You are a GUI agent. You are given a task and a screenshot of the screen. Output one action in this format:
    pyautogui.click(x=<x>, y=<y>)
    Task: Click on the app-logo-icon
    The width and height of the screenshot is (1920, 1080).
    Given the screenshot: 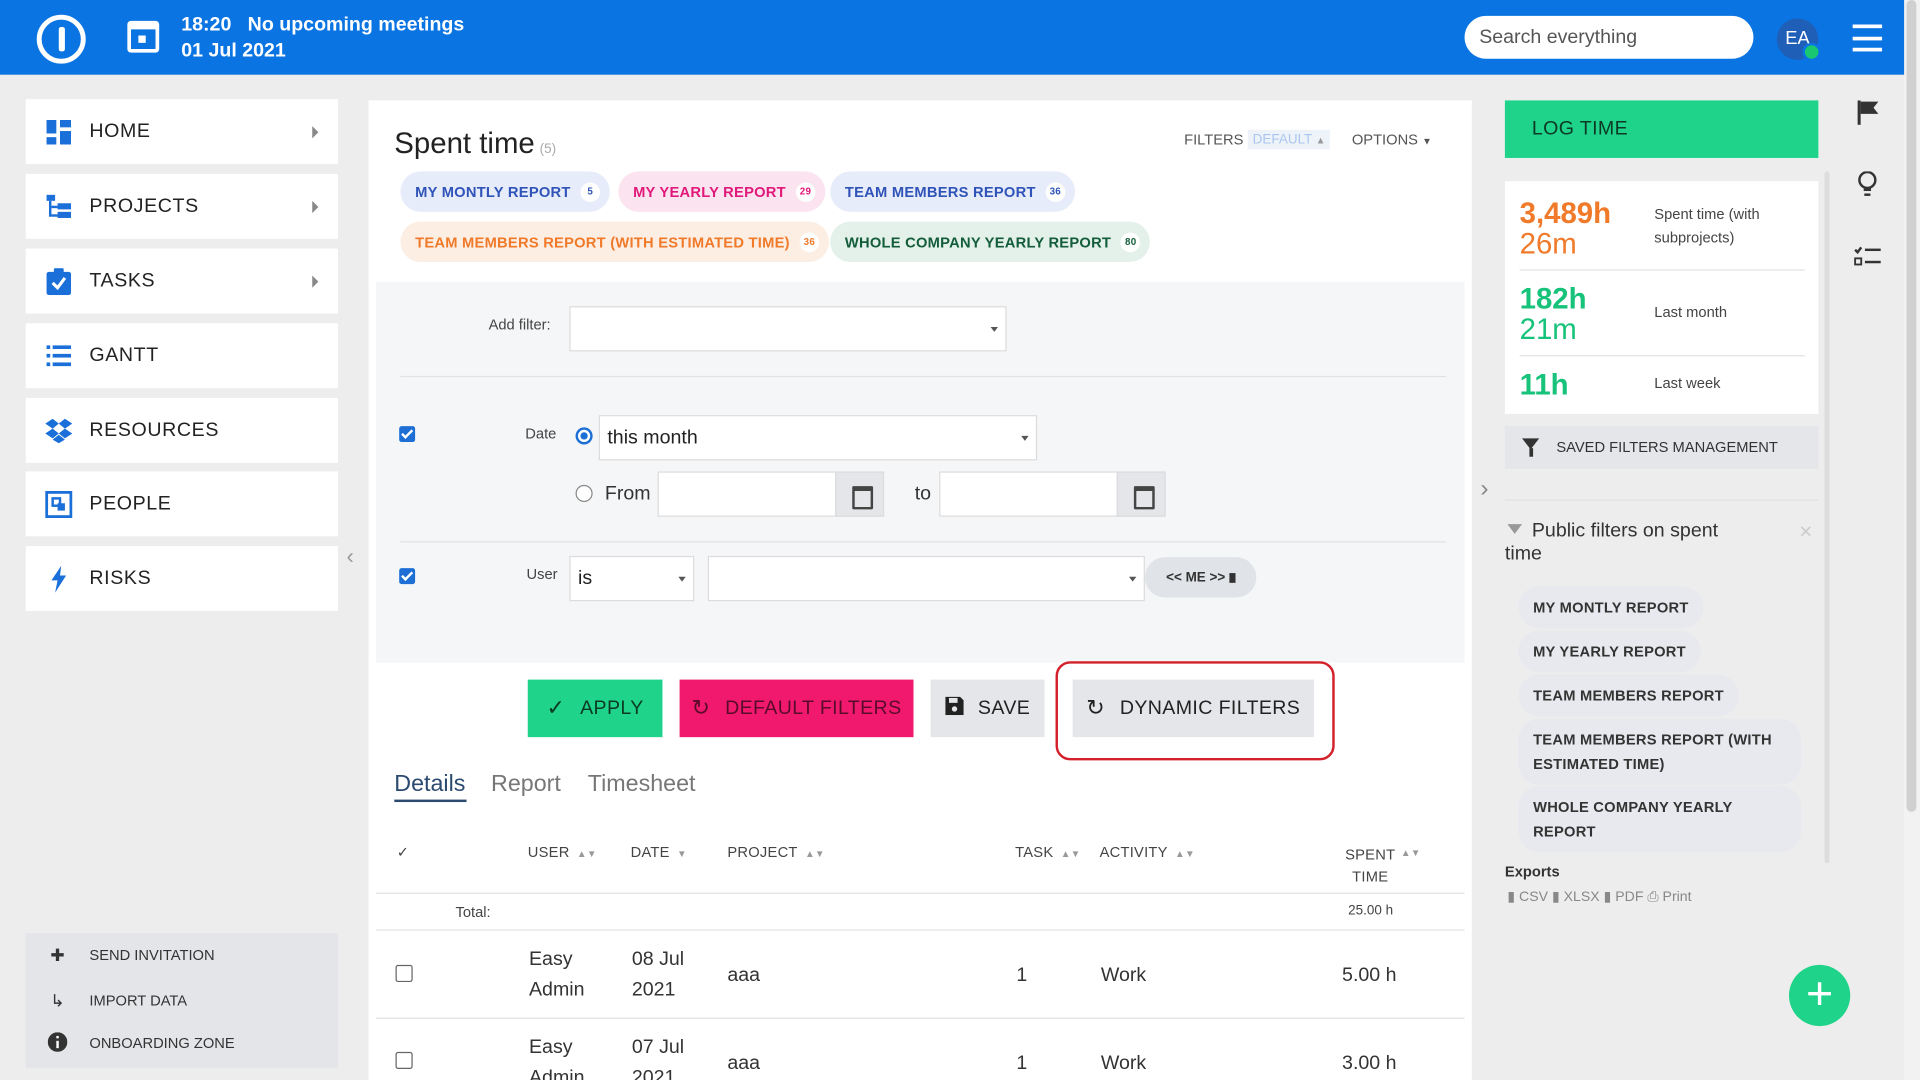 What is the action you would take?
    pyautogui.click(x=61, y=39)
    